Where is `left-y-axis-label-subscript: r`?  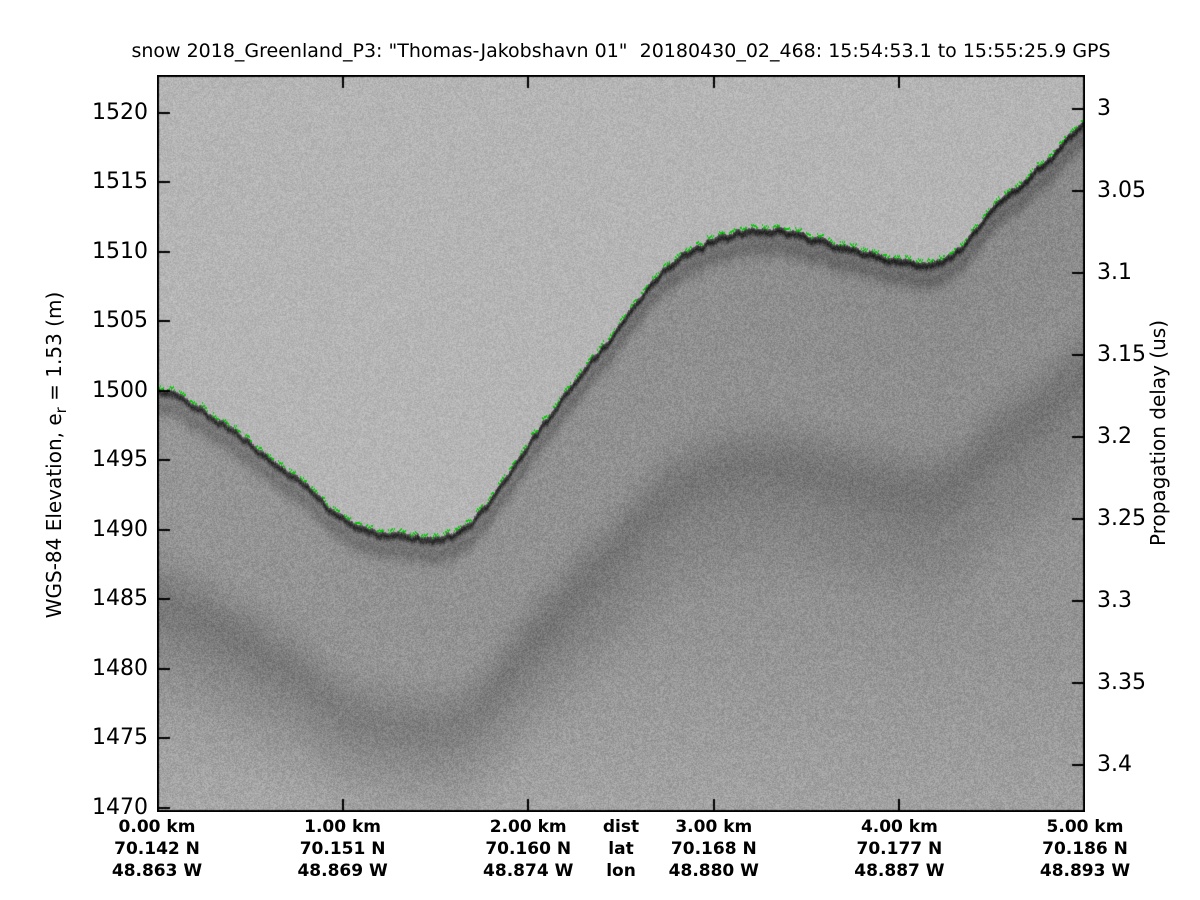
left-y-axis-label-subscript: r is located at coordinates (61, 410).